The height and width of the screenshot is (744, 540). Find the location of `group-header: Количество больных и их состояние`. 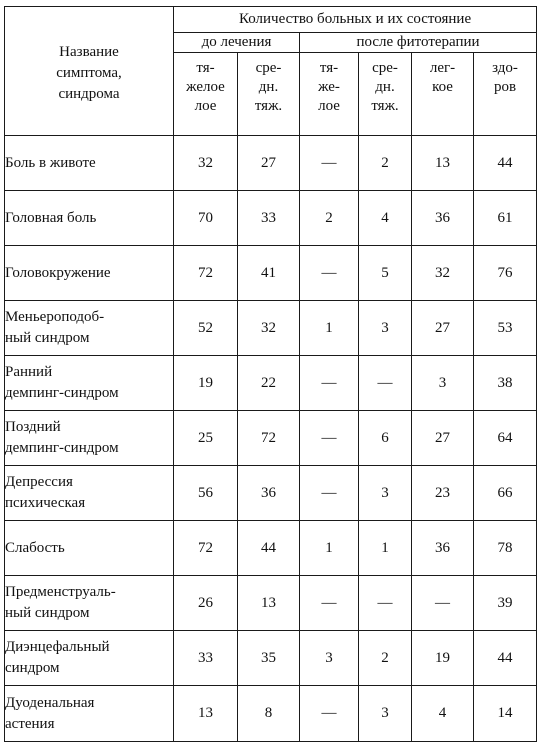

group-header: Количество больных и их состояние is located at coordinates (355, 19).